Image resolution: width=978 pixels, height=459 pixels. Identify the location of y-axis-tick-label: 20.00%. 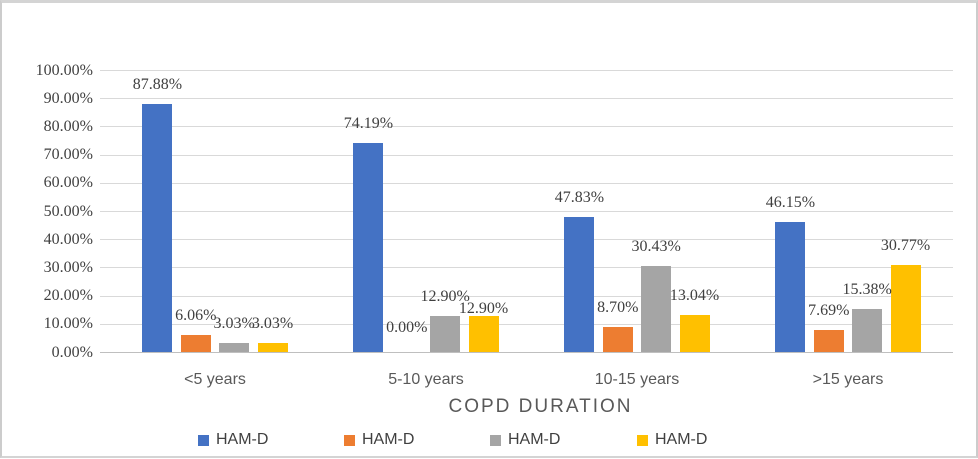
(68, 296).